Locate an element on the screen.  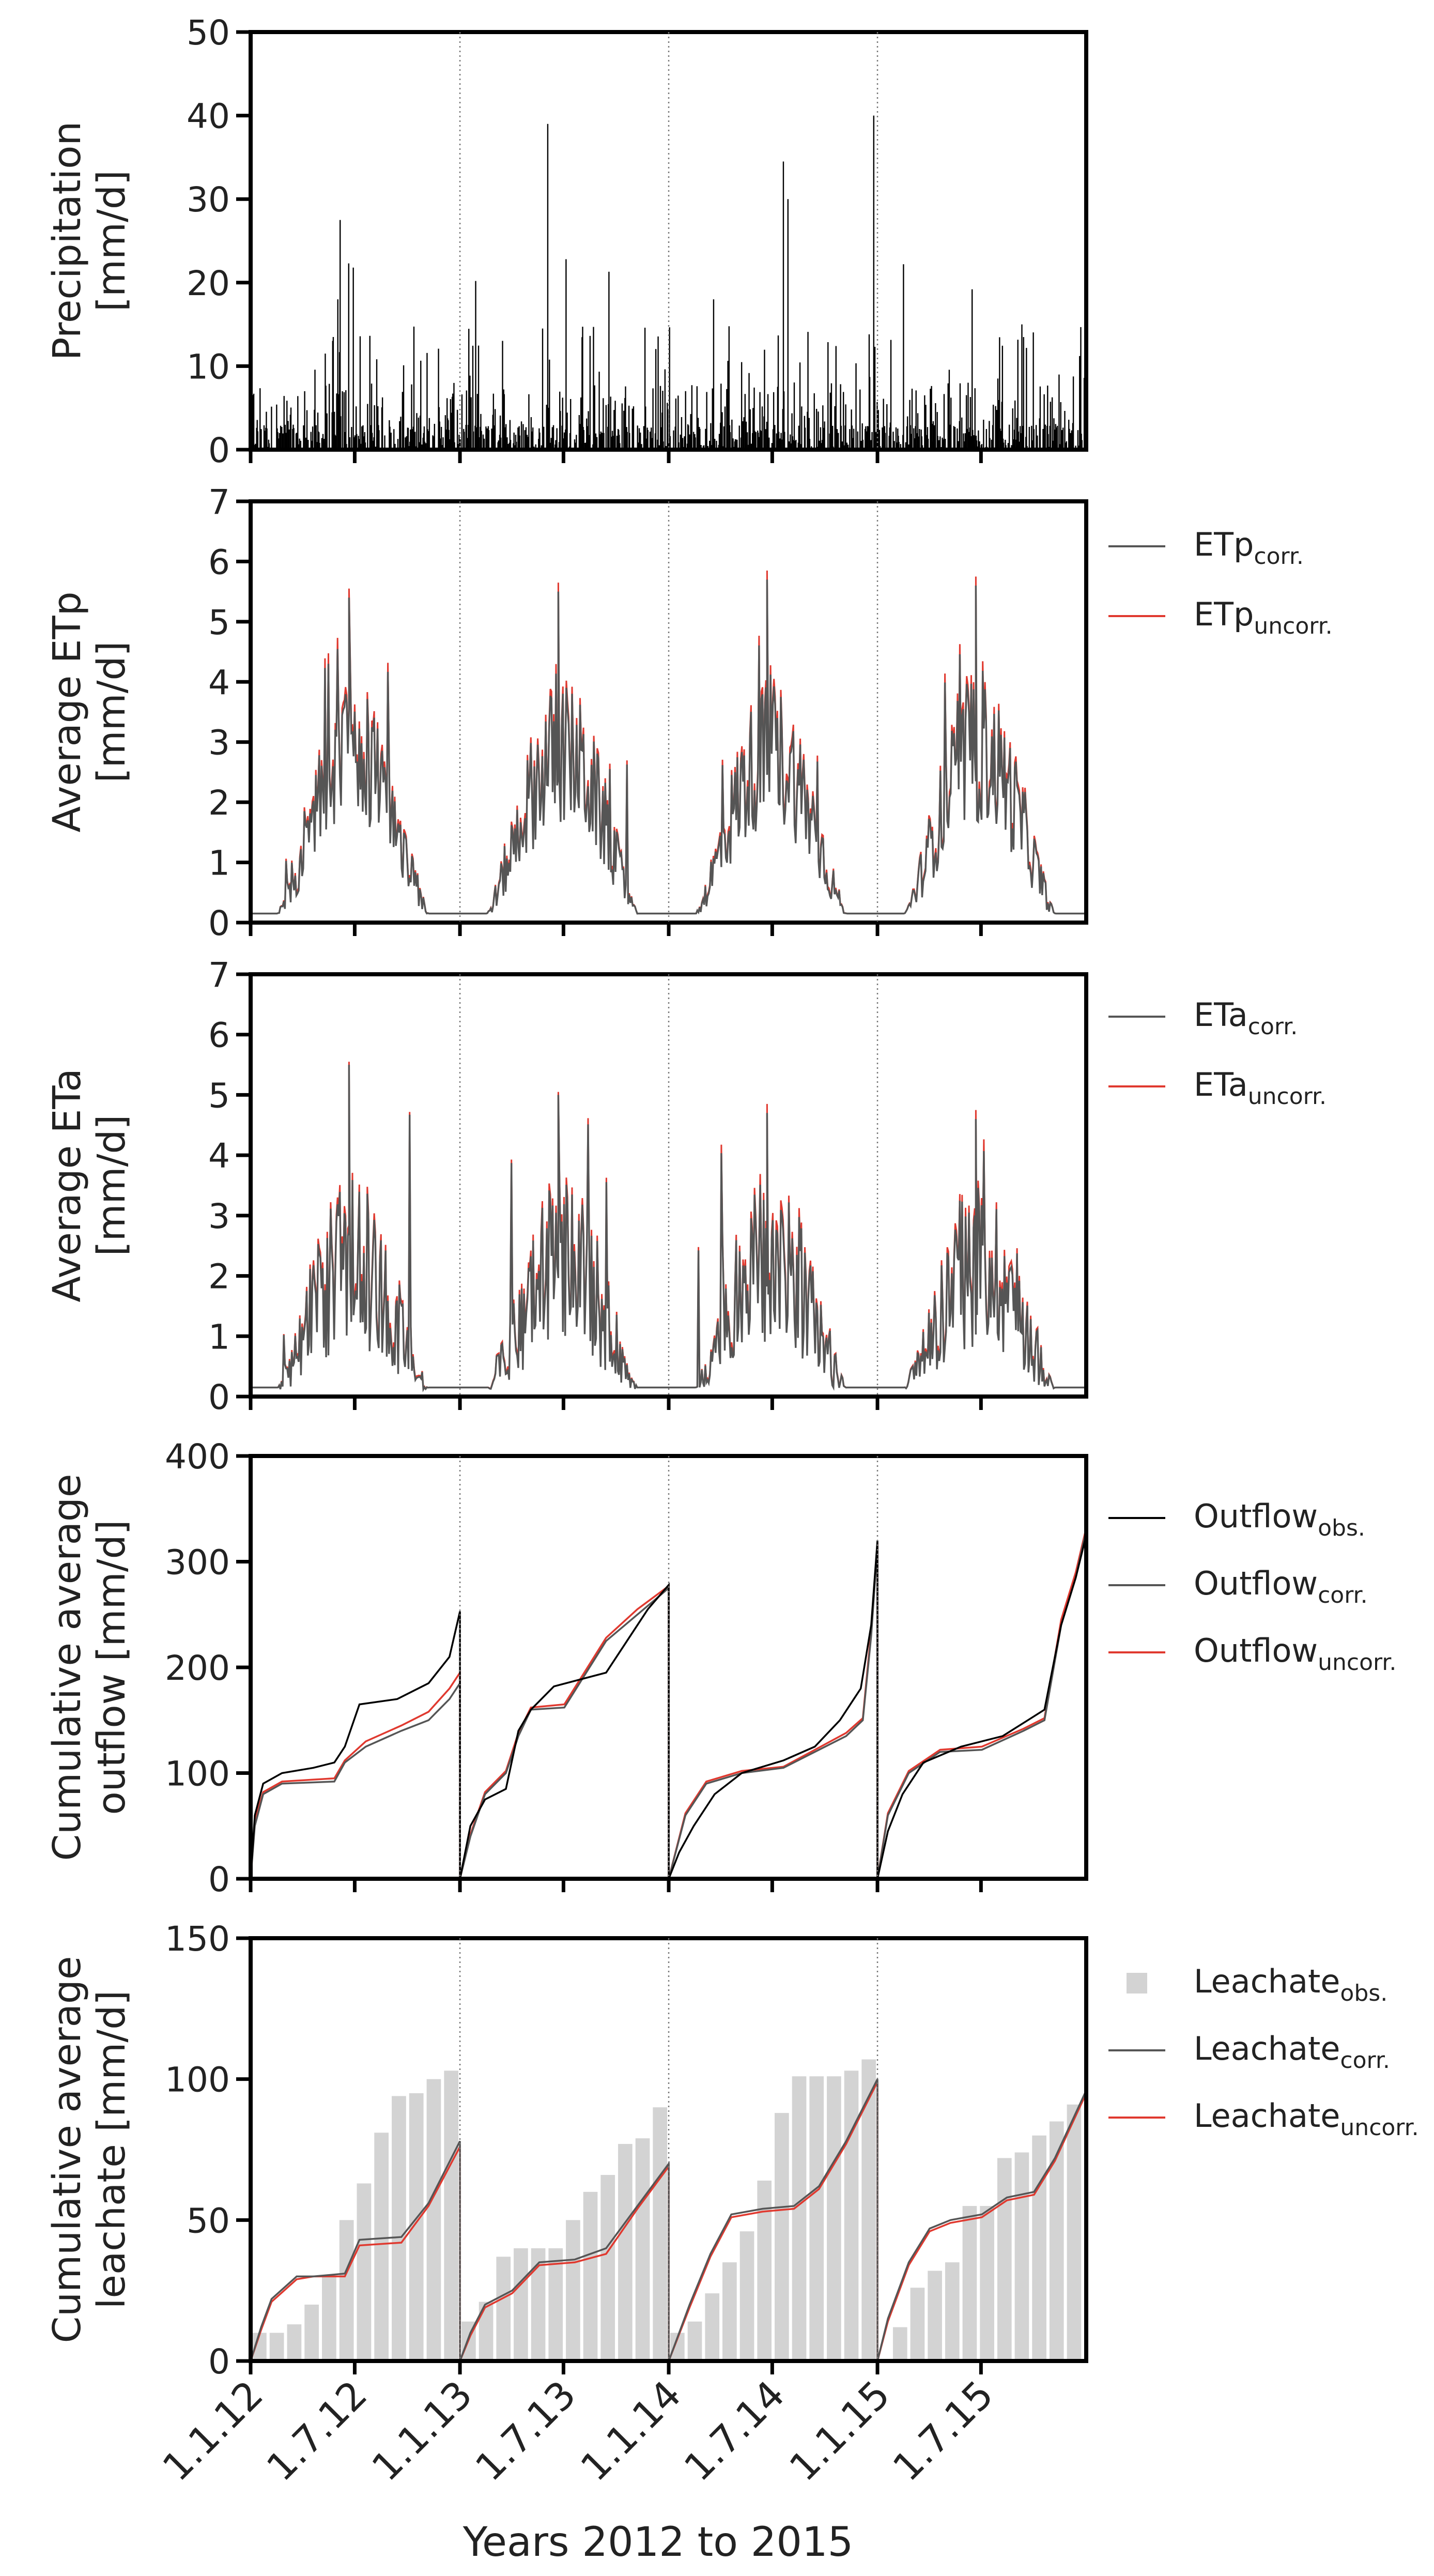
leachate-obs-bars is located at coordinates (667, 2210).